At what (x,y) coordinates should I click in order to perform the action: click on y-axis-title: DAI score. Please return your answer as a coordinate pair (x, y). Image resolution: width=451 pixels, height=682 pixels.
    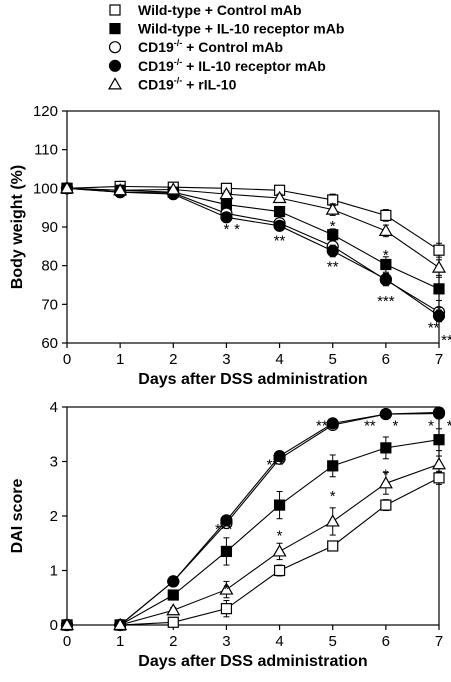
    Looking at the image, I should click on (17, 516).